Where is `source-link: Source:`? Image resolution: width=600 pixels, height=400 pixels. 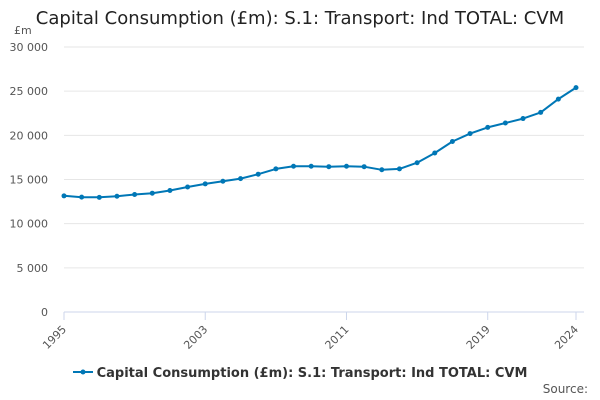 source-link: Source: is located at coordinates (565, 389).